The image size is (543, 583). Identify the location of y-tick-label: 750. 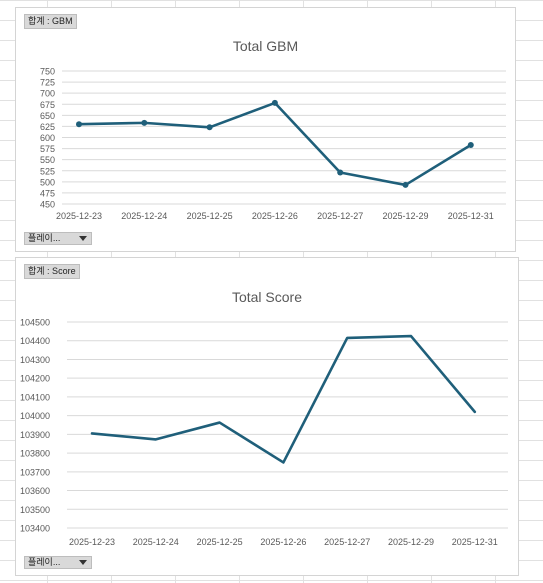
(47, 72).